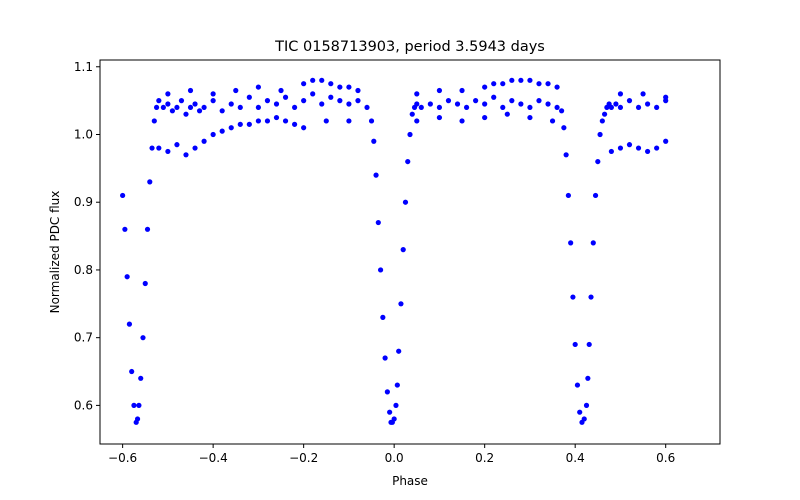 The image size is (800, 500). I want to click on x-tick-label: 0.4, so click(575, 458).